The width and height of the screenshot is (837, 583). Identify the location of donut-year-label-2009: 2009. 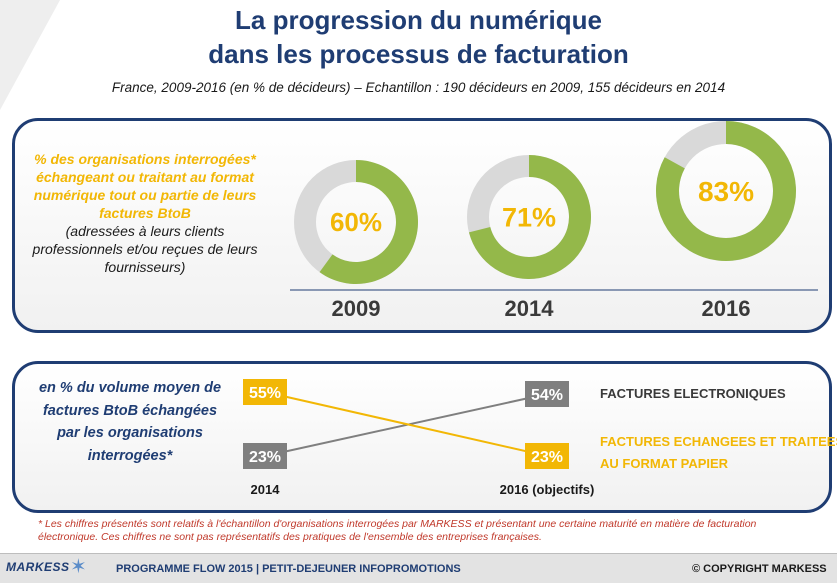
(356, 308).